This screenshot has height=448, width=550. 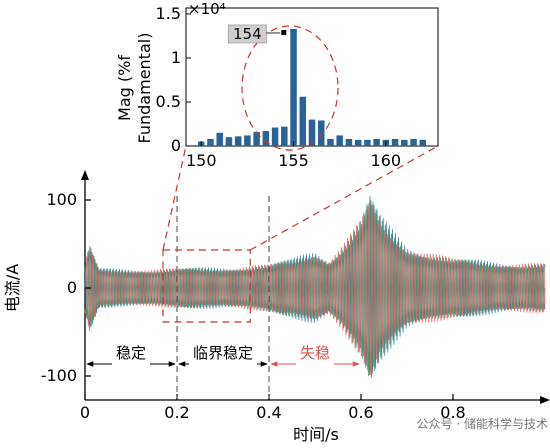 I want to click on inset-y-axis-label-line2: Fundamental), so click(x=144, y=88).